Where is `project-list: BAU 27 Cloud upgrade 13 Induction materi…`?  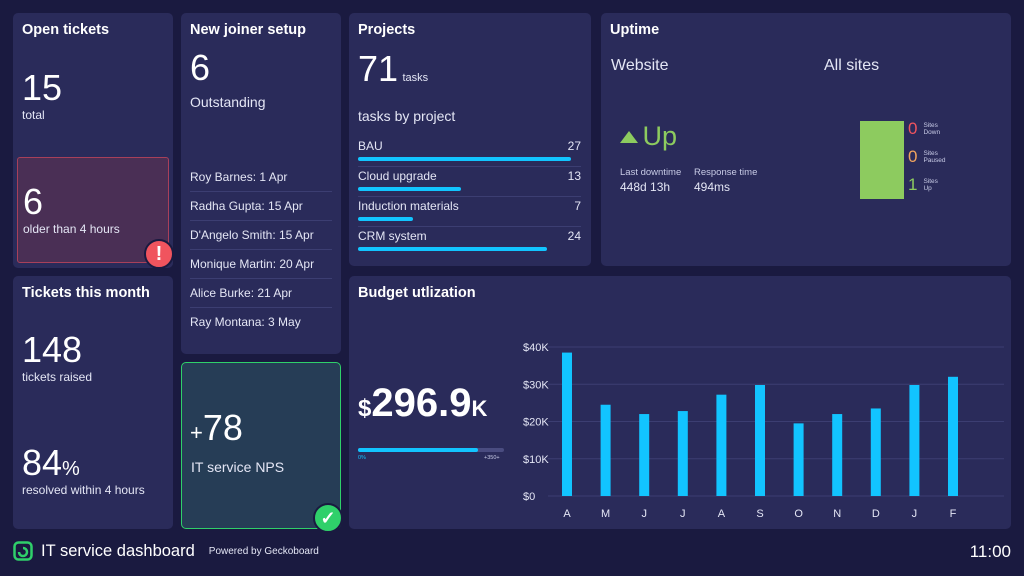
project-list: BAU 27 Cloud upgrade 13 Induction materi… is located at coordinates (469, 197).